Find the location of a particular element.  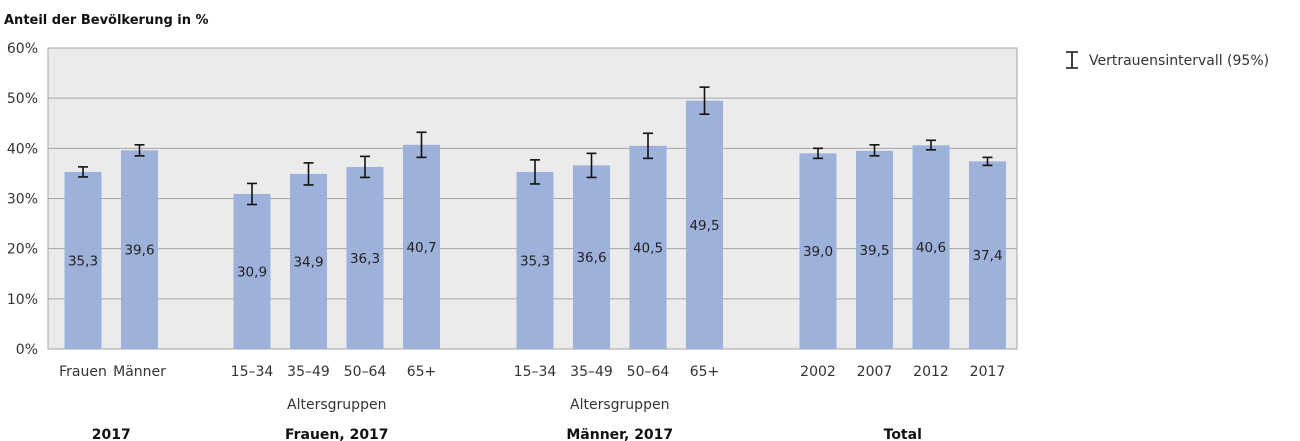

x-tick-label: 2002 is located at coordinates (818, 372).